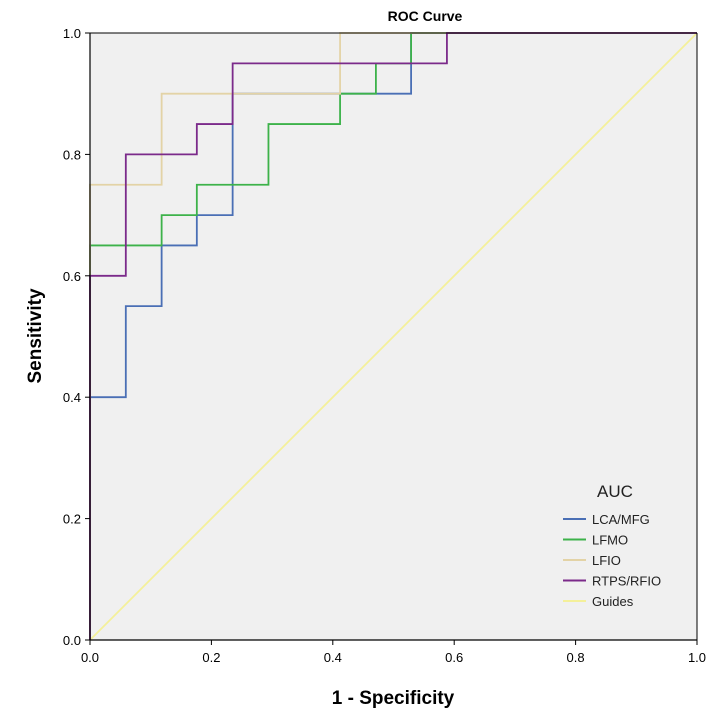  What do you see at coordinates (576, 657) in the screenshot?
I see `x-tick-label: 0.8` at bounding box center [576, 657].